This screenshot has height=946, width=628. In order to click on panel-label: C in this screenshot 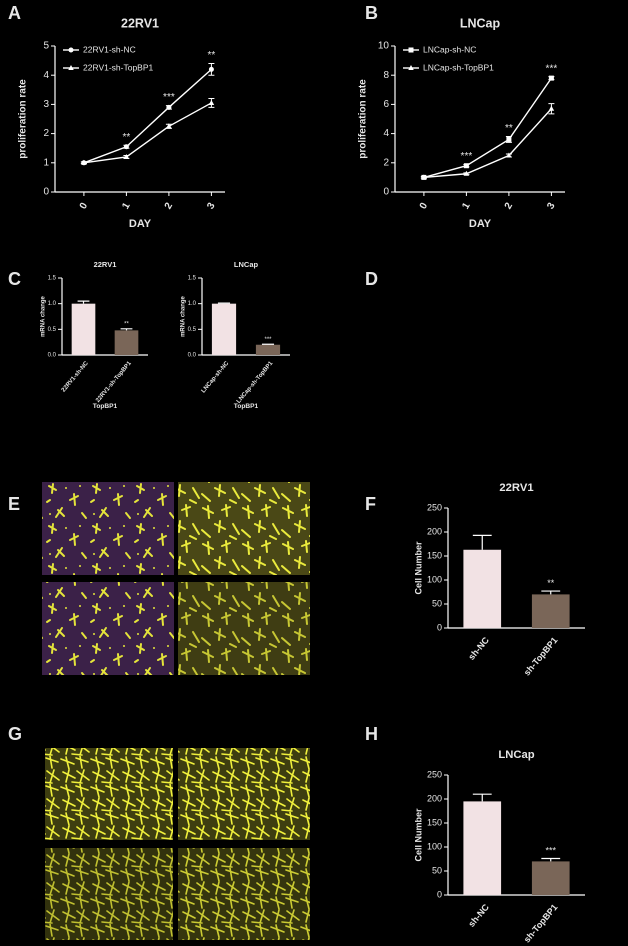, I will do `click(14, 279)`.